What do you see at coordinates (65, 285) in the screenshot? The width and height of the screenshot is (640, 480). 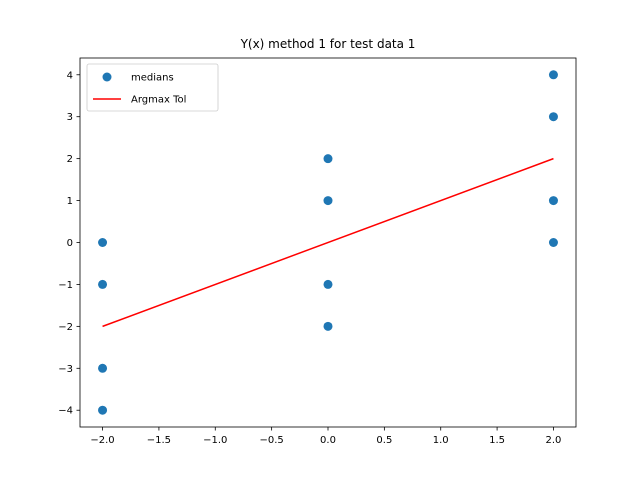 I see `y-tick-label: −1` at bounding box center [65, 285].